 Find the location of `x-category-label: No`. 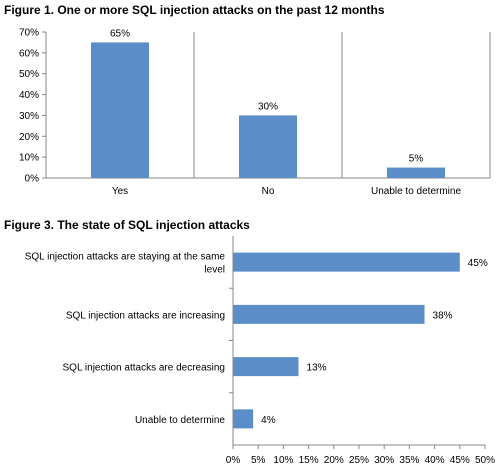

x-category-label: No is located at coordinates (268, 191).